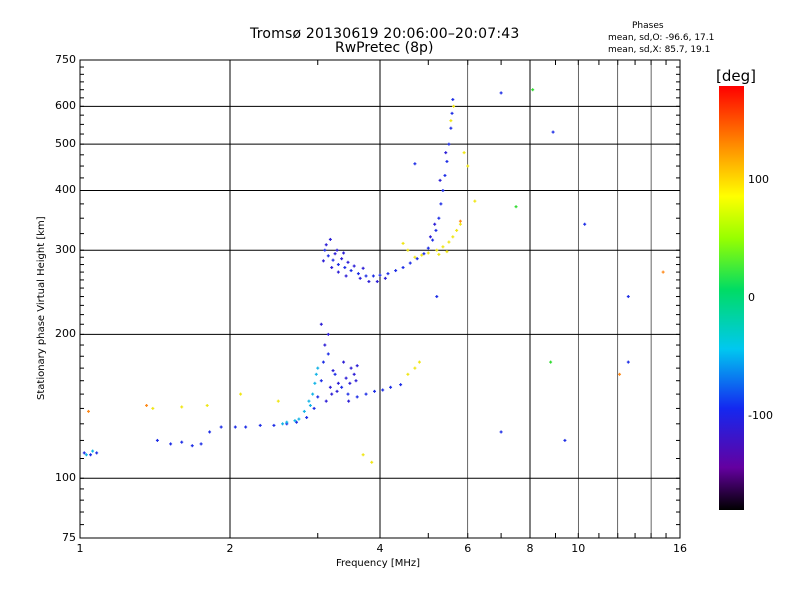 The height and width of the screenshot is (600, 800). Describe the element at coordinates (41, 308) in the screenshot. I see `y-axis-label: Stationary phase Virtual Height [km]` at that location.